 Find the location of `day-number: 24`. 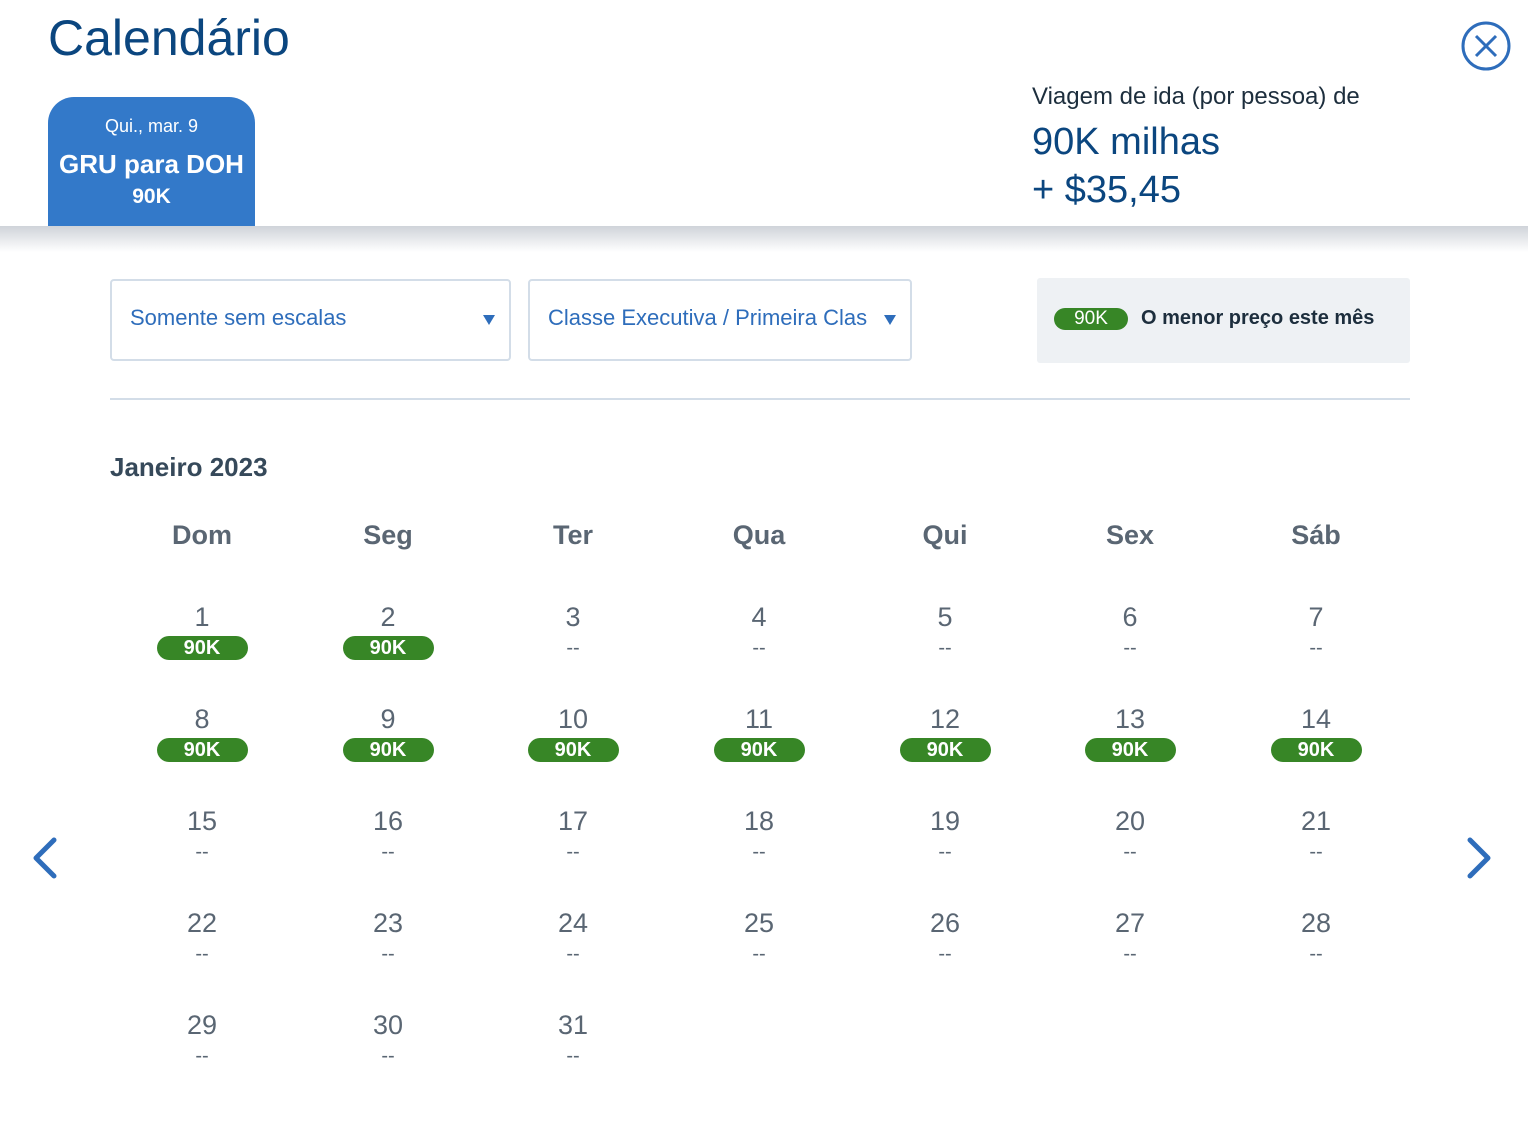

day-number: 24 is located at coordinates (573, 923).